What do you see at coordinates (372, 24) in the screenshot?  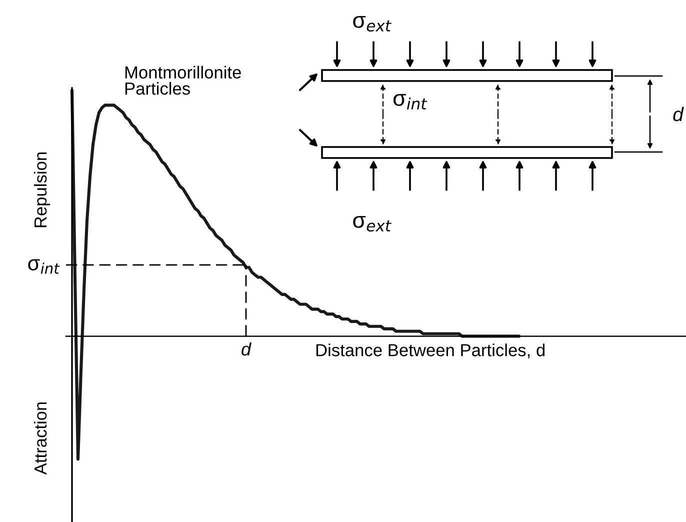 I see `text: σ$_{ext}$` at bounding box center [372, 24].